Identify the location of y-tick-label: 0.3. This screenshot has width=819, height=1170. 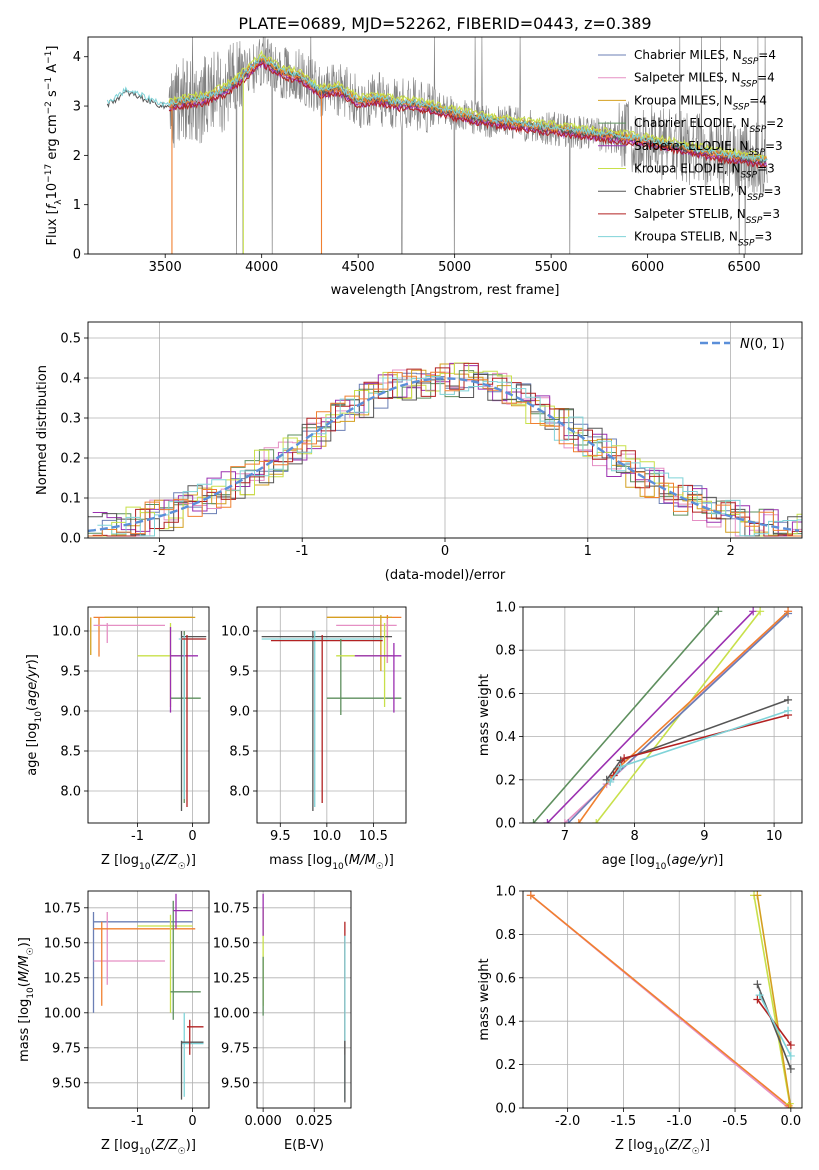
(70, 419).